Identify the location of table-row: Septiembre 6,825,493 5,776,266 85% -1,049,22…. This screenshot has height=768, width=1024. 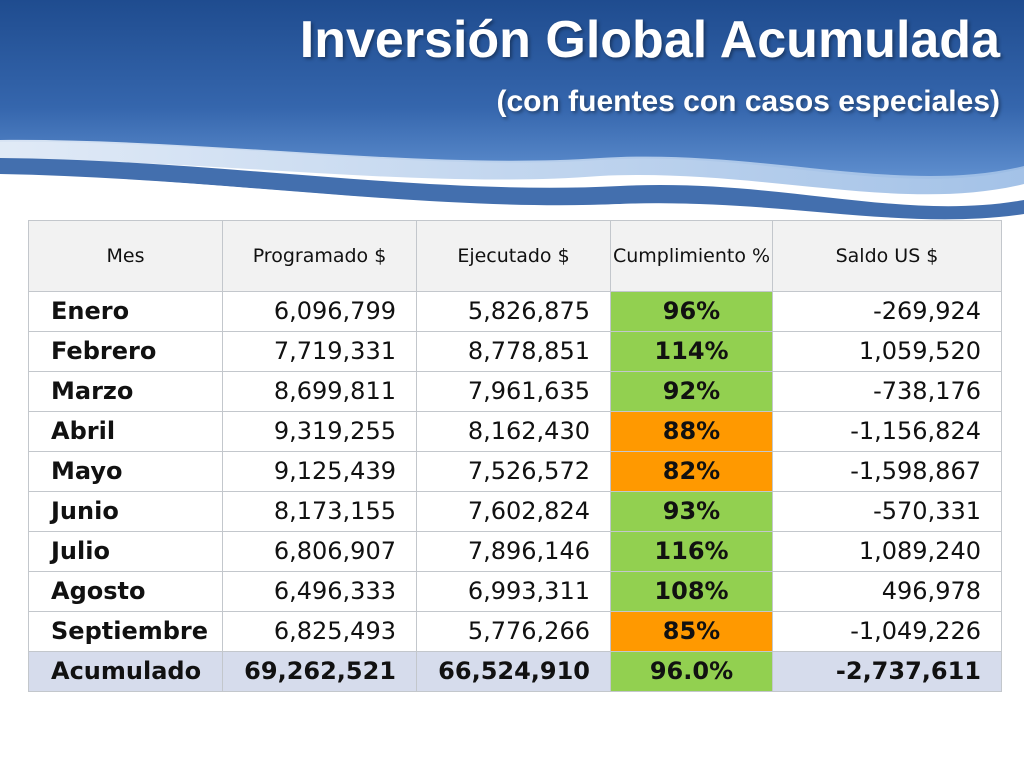
(515, 631).